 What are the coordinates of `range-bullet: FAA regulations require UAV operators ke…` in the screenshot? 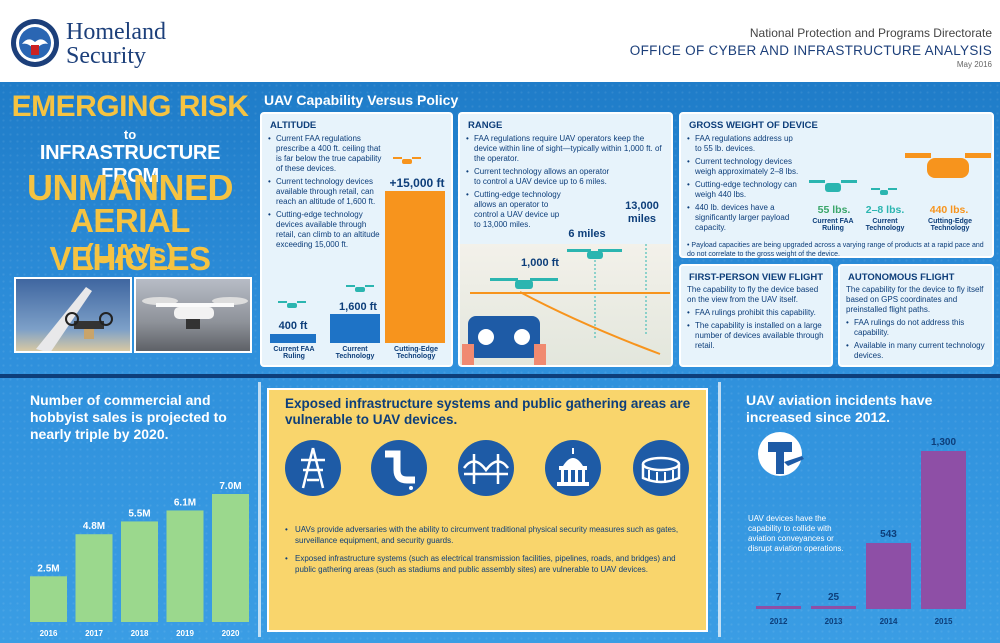 It's located at (566, 149).